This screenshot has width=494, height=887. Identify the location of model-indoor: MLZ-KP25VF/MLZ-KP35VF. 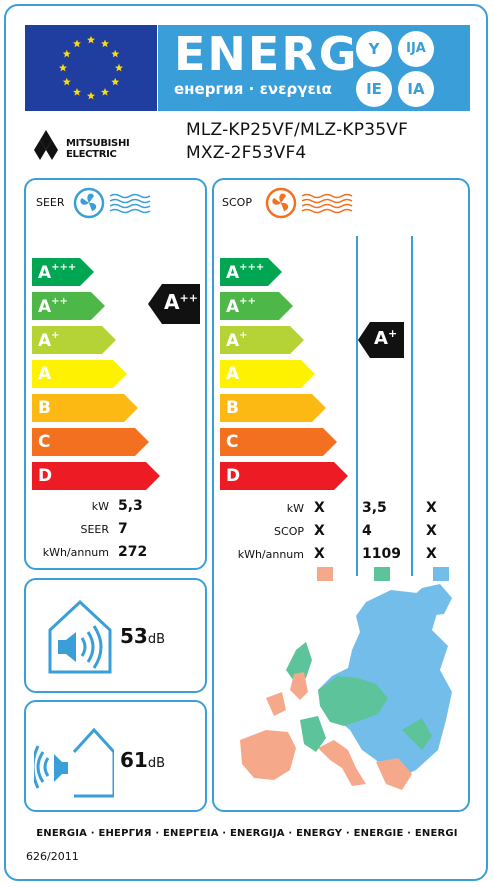
(297, 130).